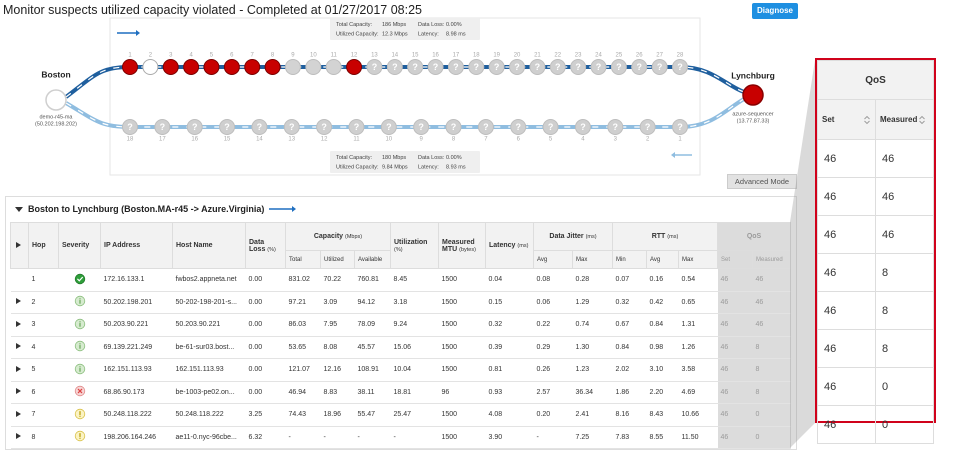 Image resolution: width=960 pixels, height=454 pixels. I want to click on stat-label: Total Capacity:, so click(354, 25).